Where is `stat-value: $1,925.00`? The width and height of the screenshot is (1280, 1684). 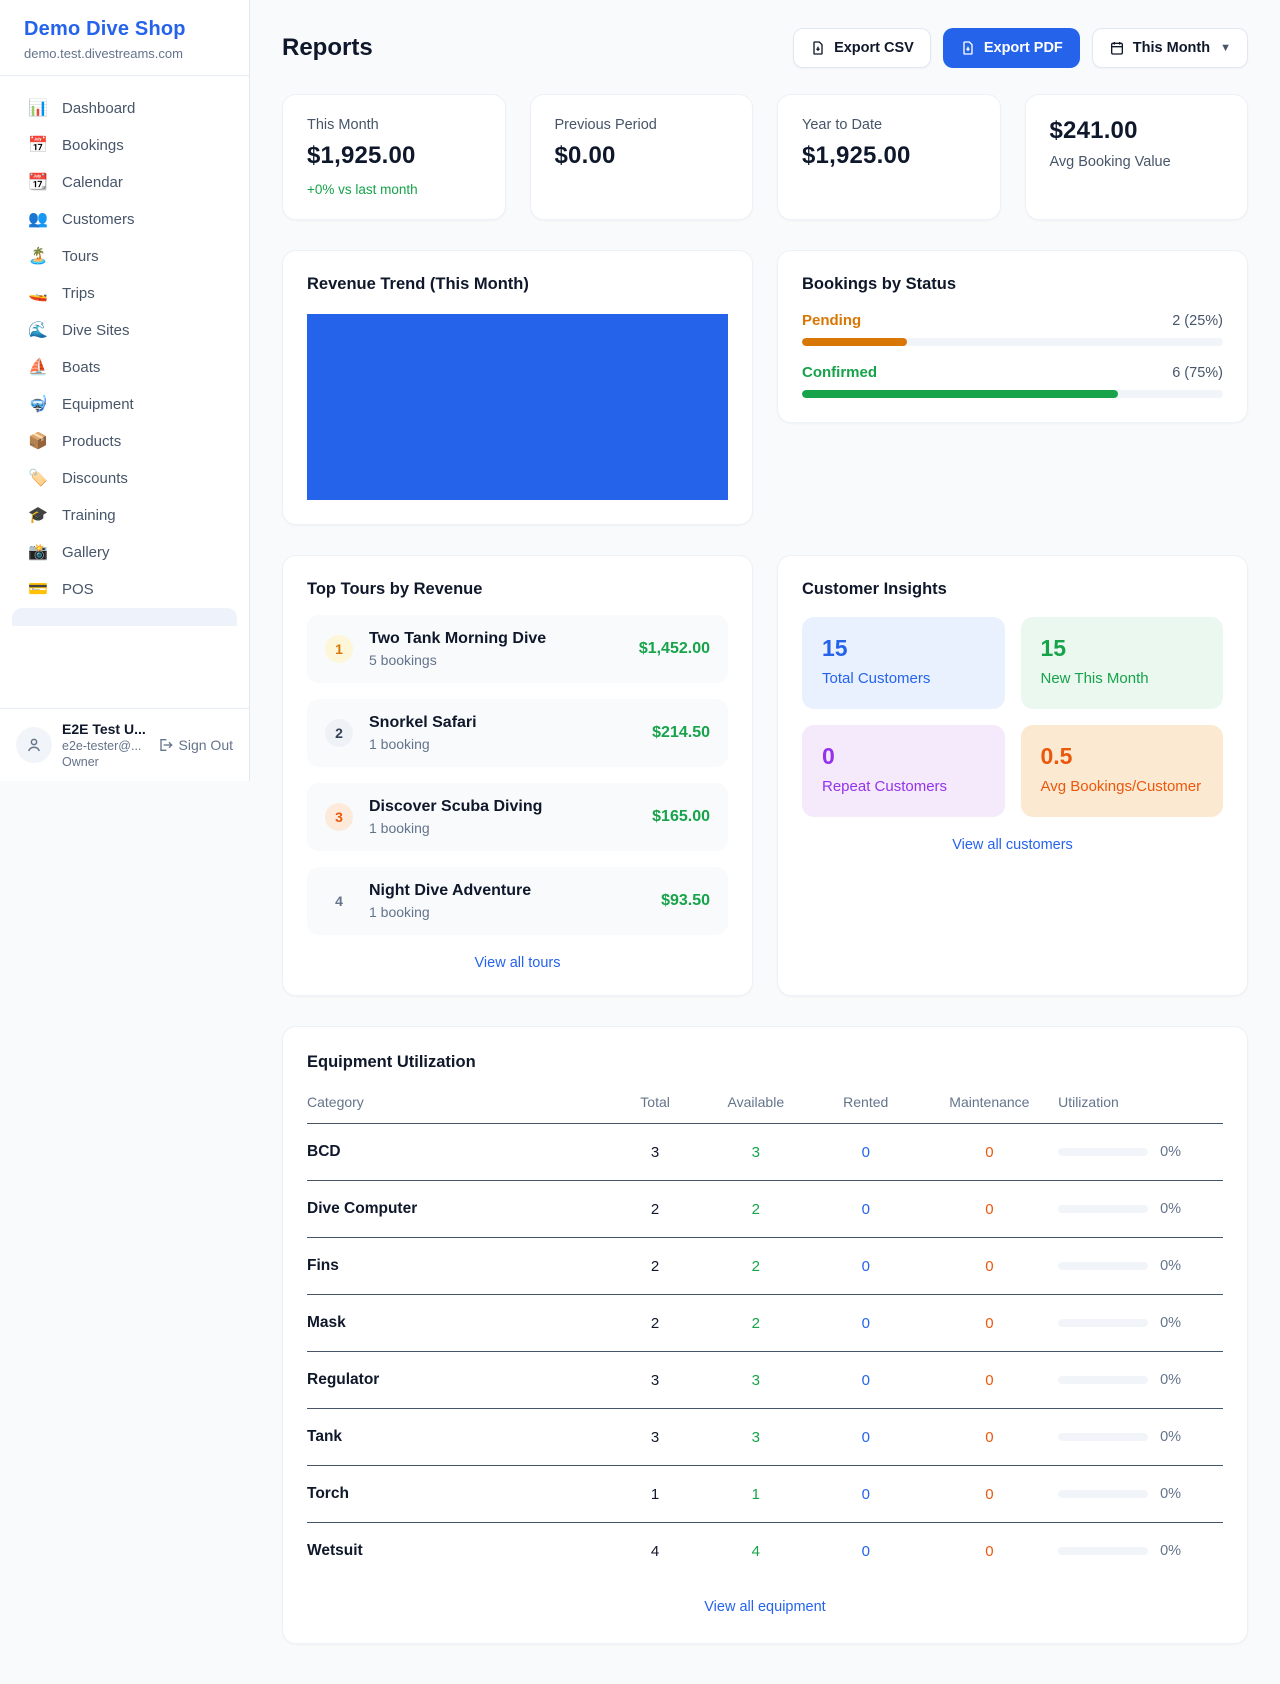 stat-value: $1,925.00 is located at coordinates (856, 155).